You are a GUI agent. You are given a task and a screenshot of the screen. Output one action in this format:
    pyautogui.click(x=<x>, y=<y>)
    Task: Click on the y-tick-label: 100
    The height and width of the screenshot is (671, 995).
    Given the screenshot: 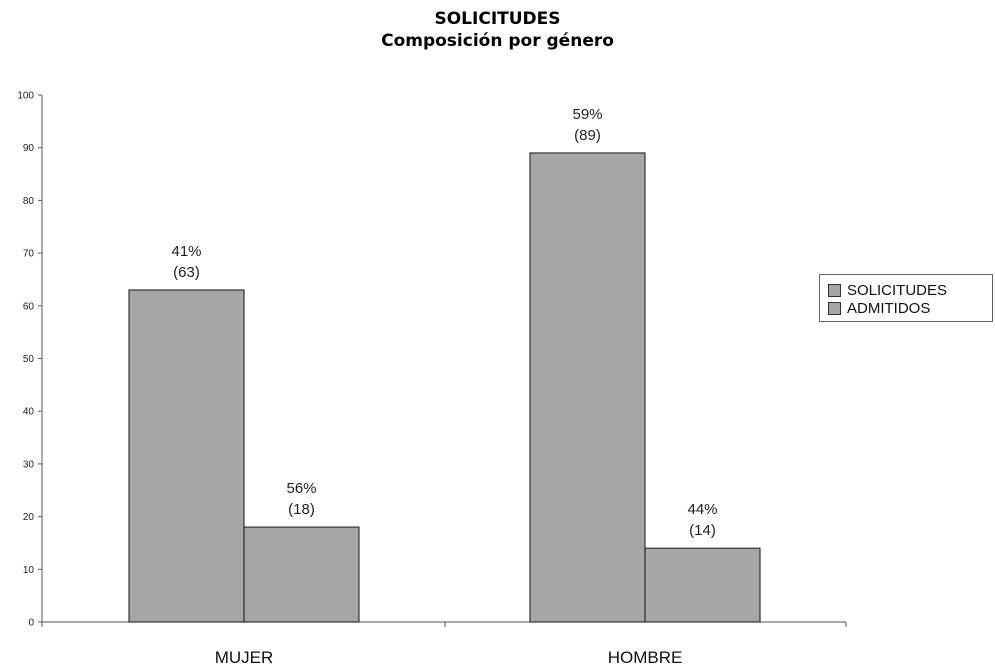 What is the action you would take?
    pyautogui.click(x=25, y=96)
    